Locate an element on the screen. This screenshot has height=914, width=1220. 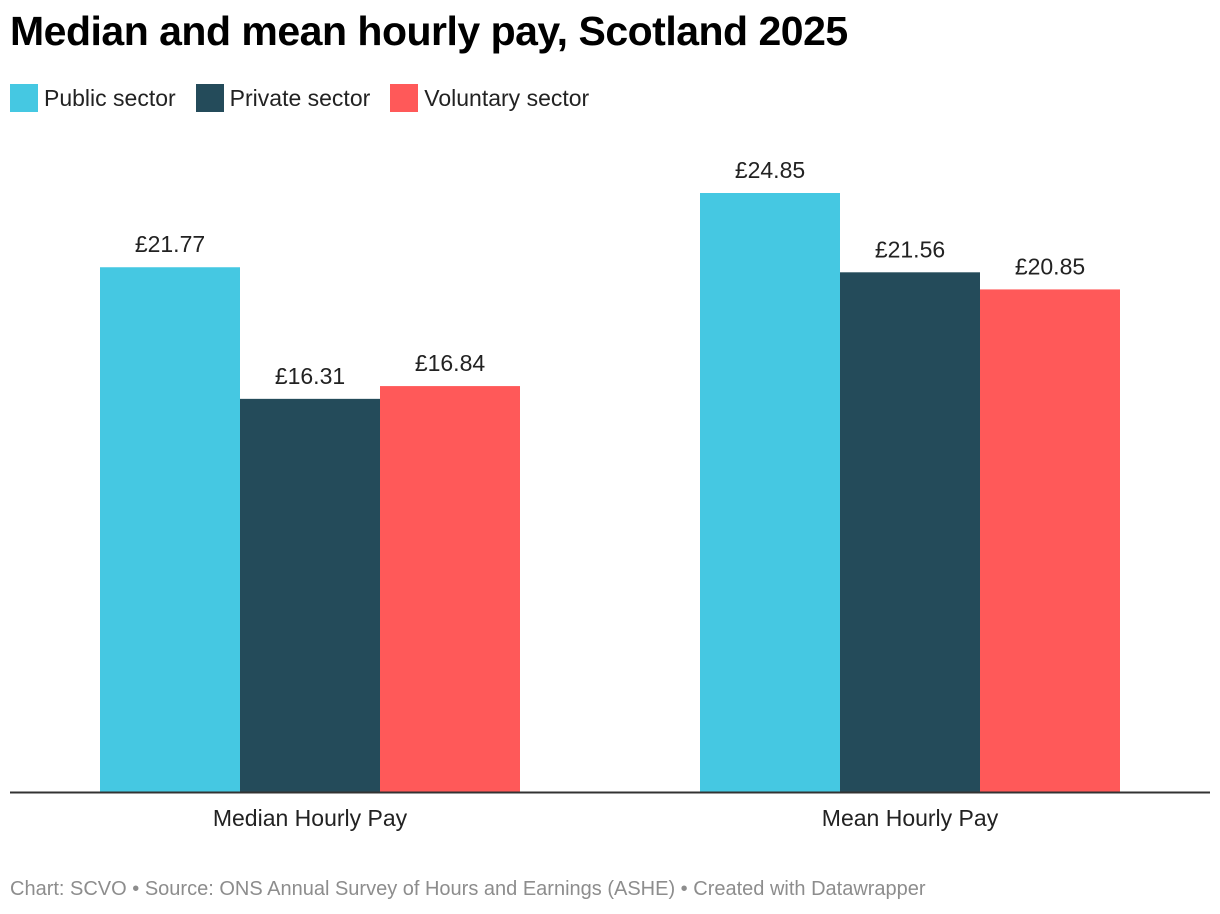
bar-public-sector-mean-hourly-pay is located at coordinates (770, 492).